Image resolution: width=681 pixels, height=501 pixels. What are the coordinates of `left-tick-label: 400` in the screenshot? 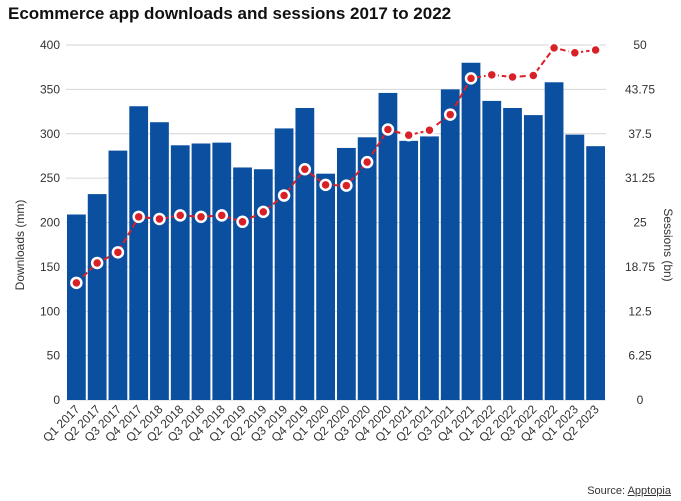 It's located at (50, 45).